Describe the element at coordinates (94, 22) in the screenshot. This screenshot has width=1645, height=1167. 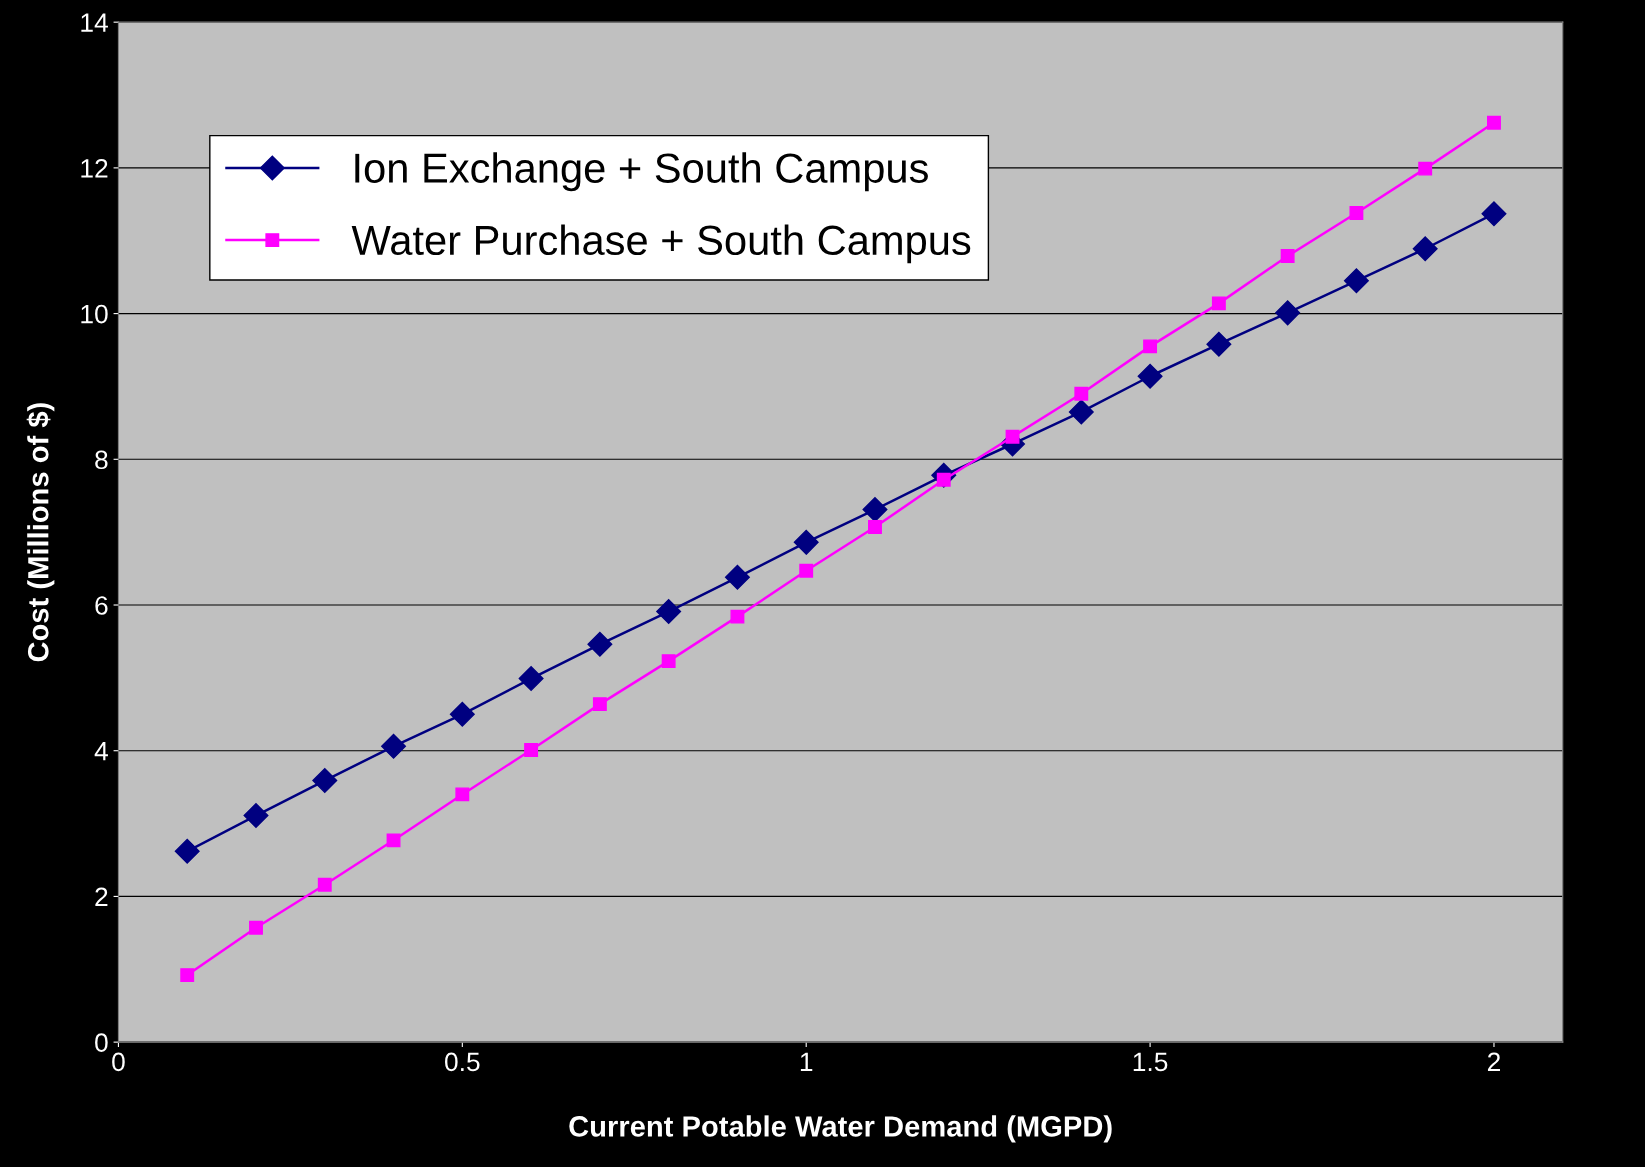
I see `y-tick-label: 14` at that location.